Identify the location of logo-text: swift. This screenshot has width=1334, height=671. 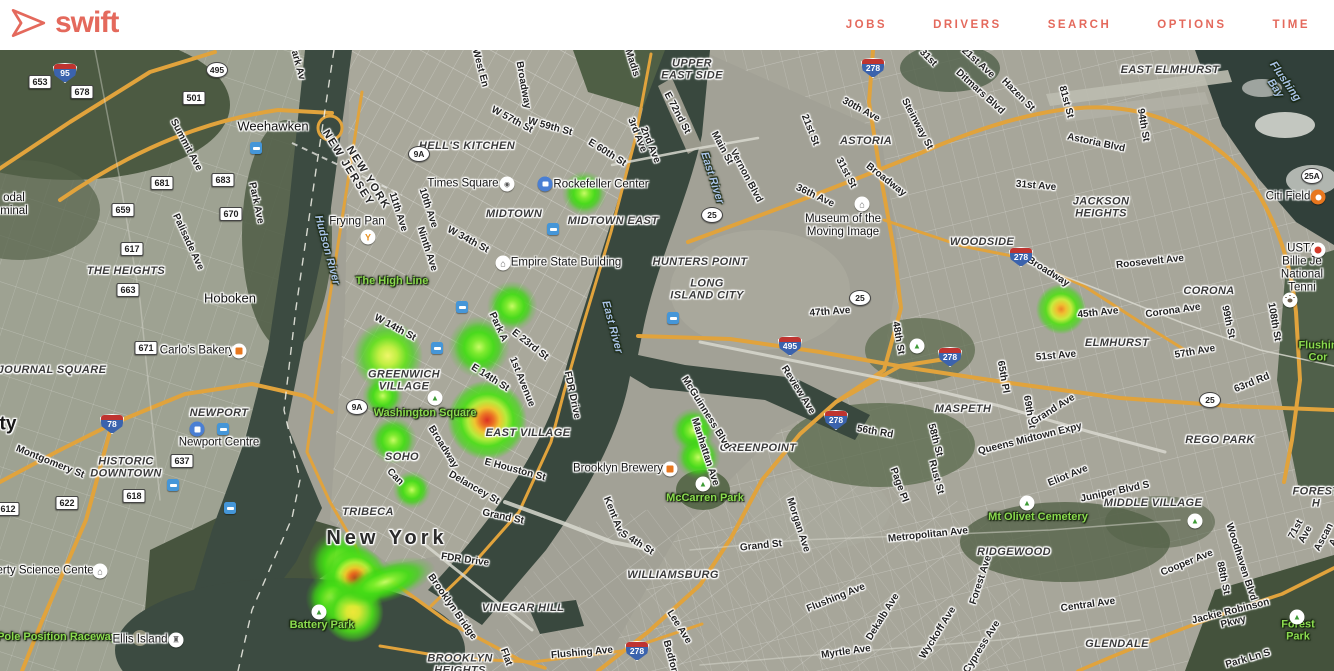
(87, 22).